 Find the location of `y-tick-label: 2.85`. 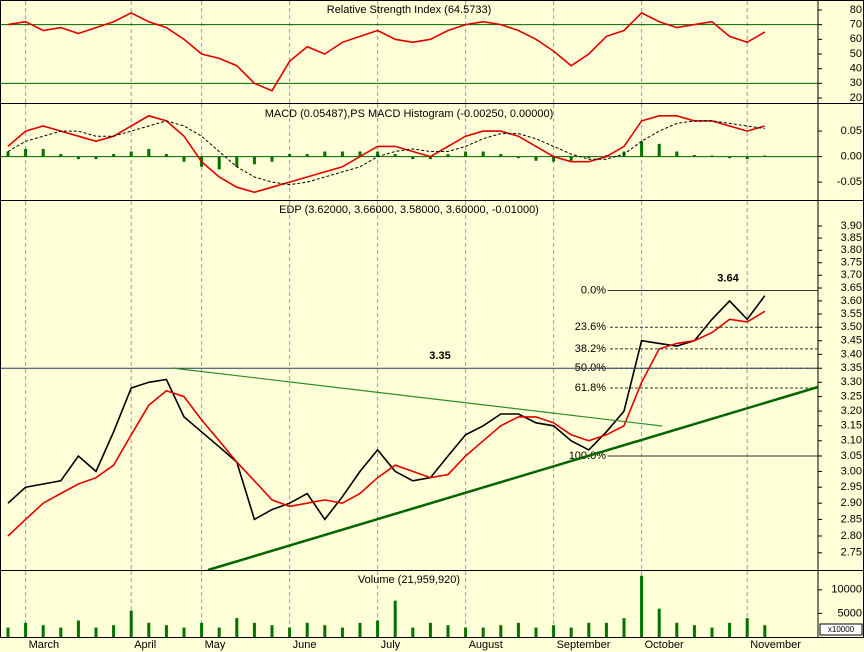

y-tick-label: 2.85 is located at coordinates (851, 519).